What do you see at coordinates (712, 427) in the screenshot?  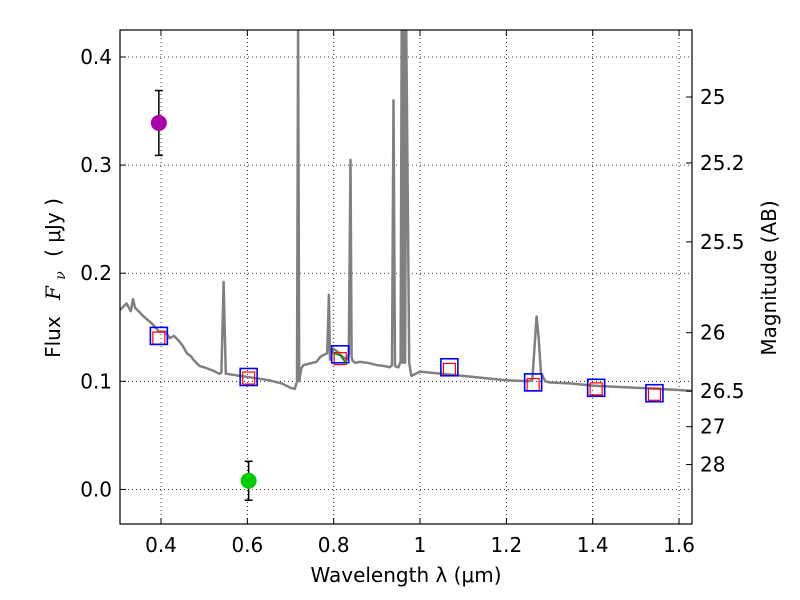 I see `y2-tick-label: 27` at bounding box center [712, 427].